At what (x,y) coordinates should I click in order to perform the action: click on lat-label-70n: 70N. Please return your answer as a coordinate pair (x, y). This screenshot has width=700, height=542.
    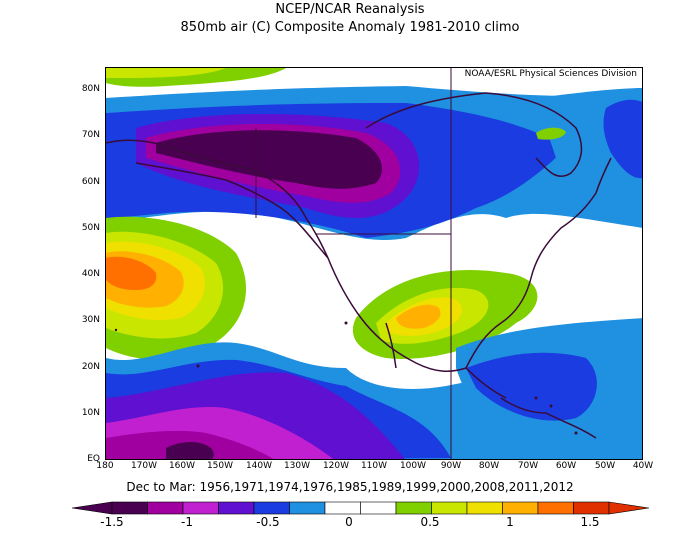
    Looking at the image, I should click on (90, 135).